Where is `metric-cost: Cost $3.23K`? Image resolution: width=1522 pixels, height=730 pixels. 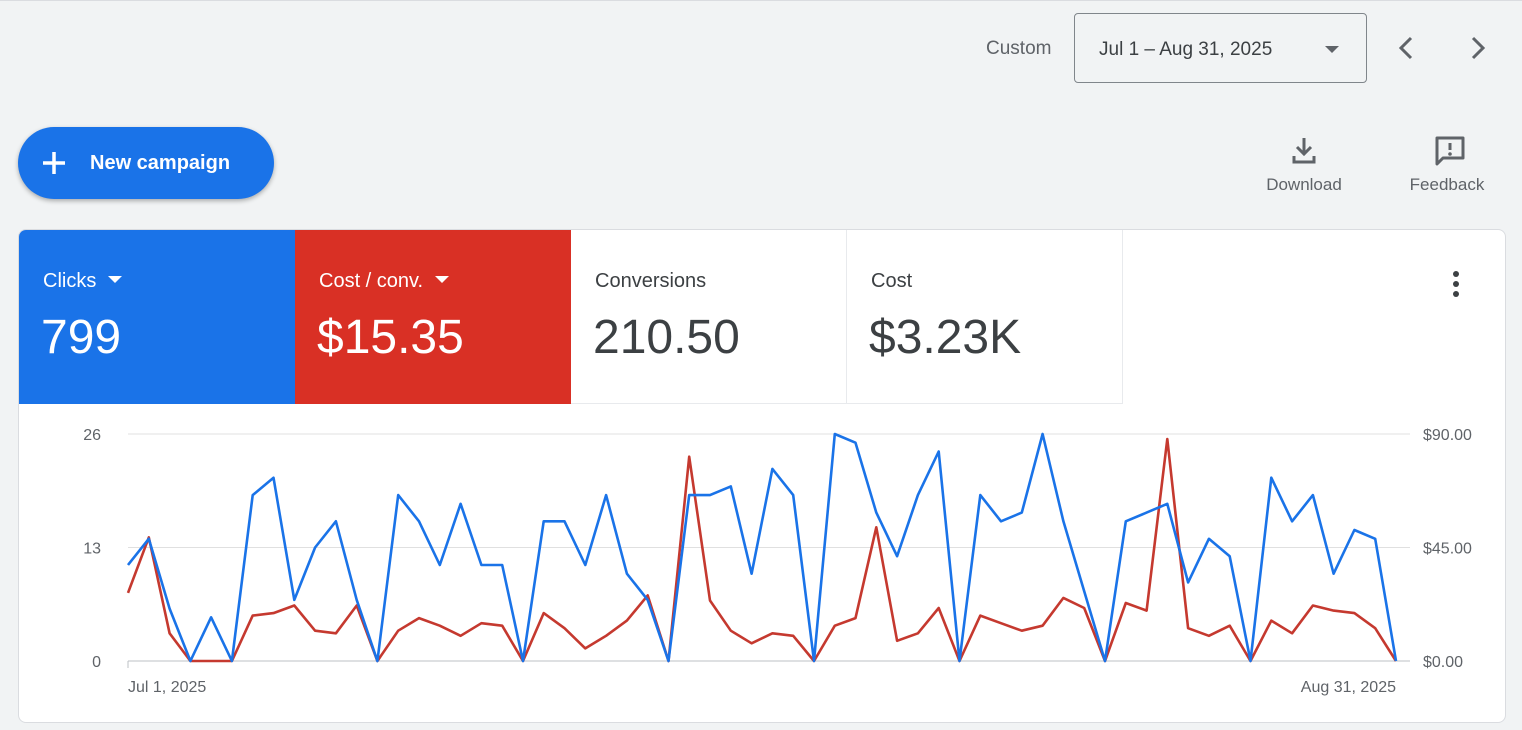
metric-cost: Cost $3.23K is located at coordinates (985, 317).